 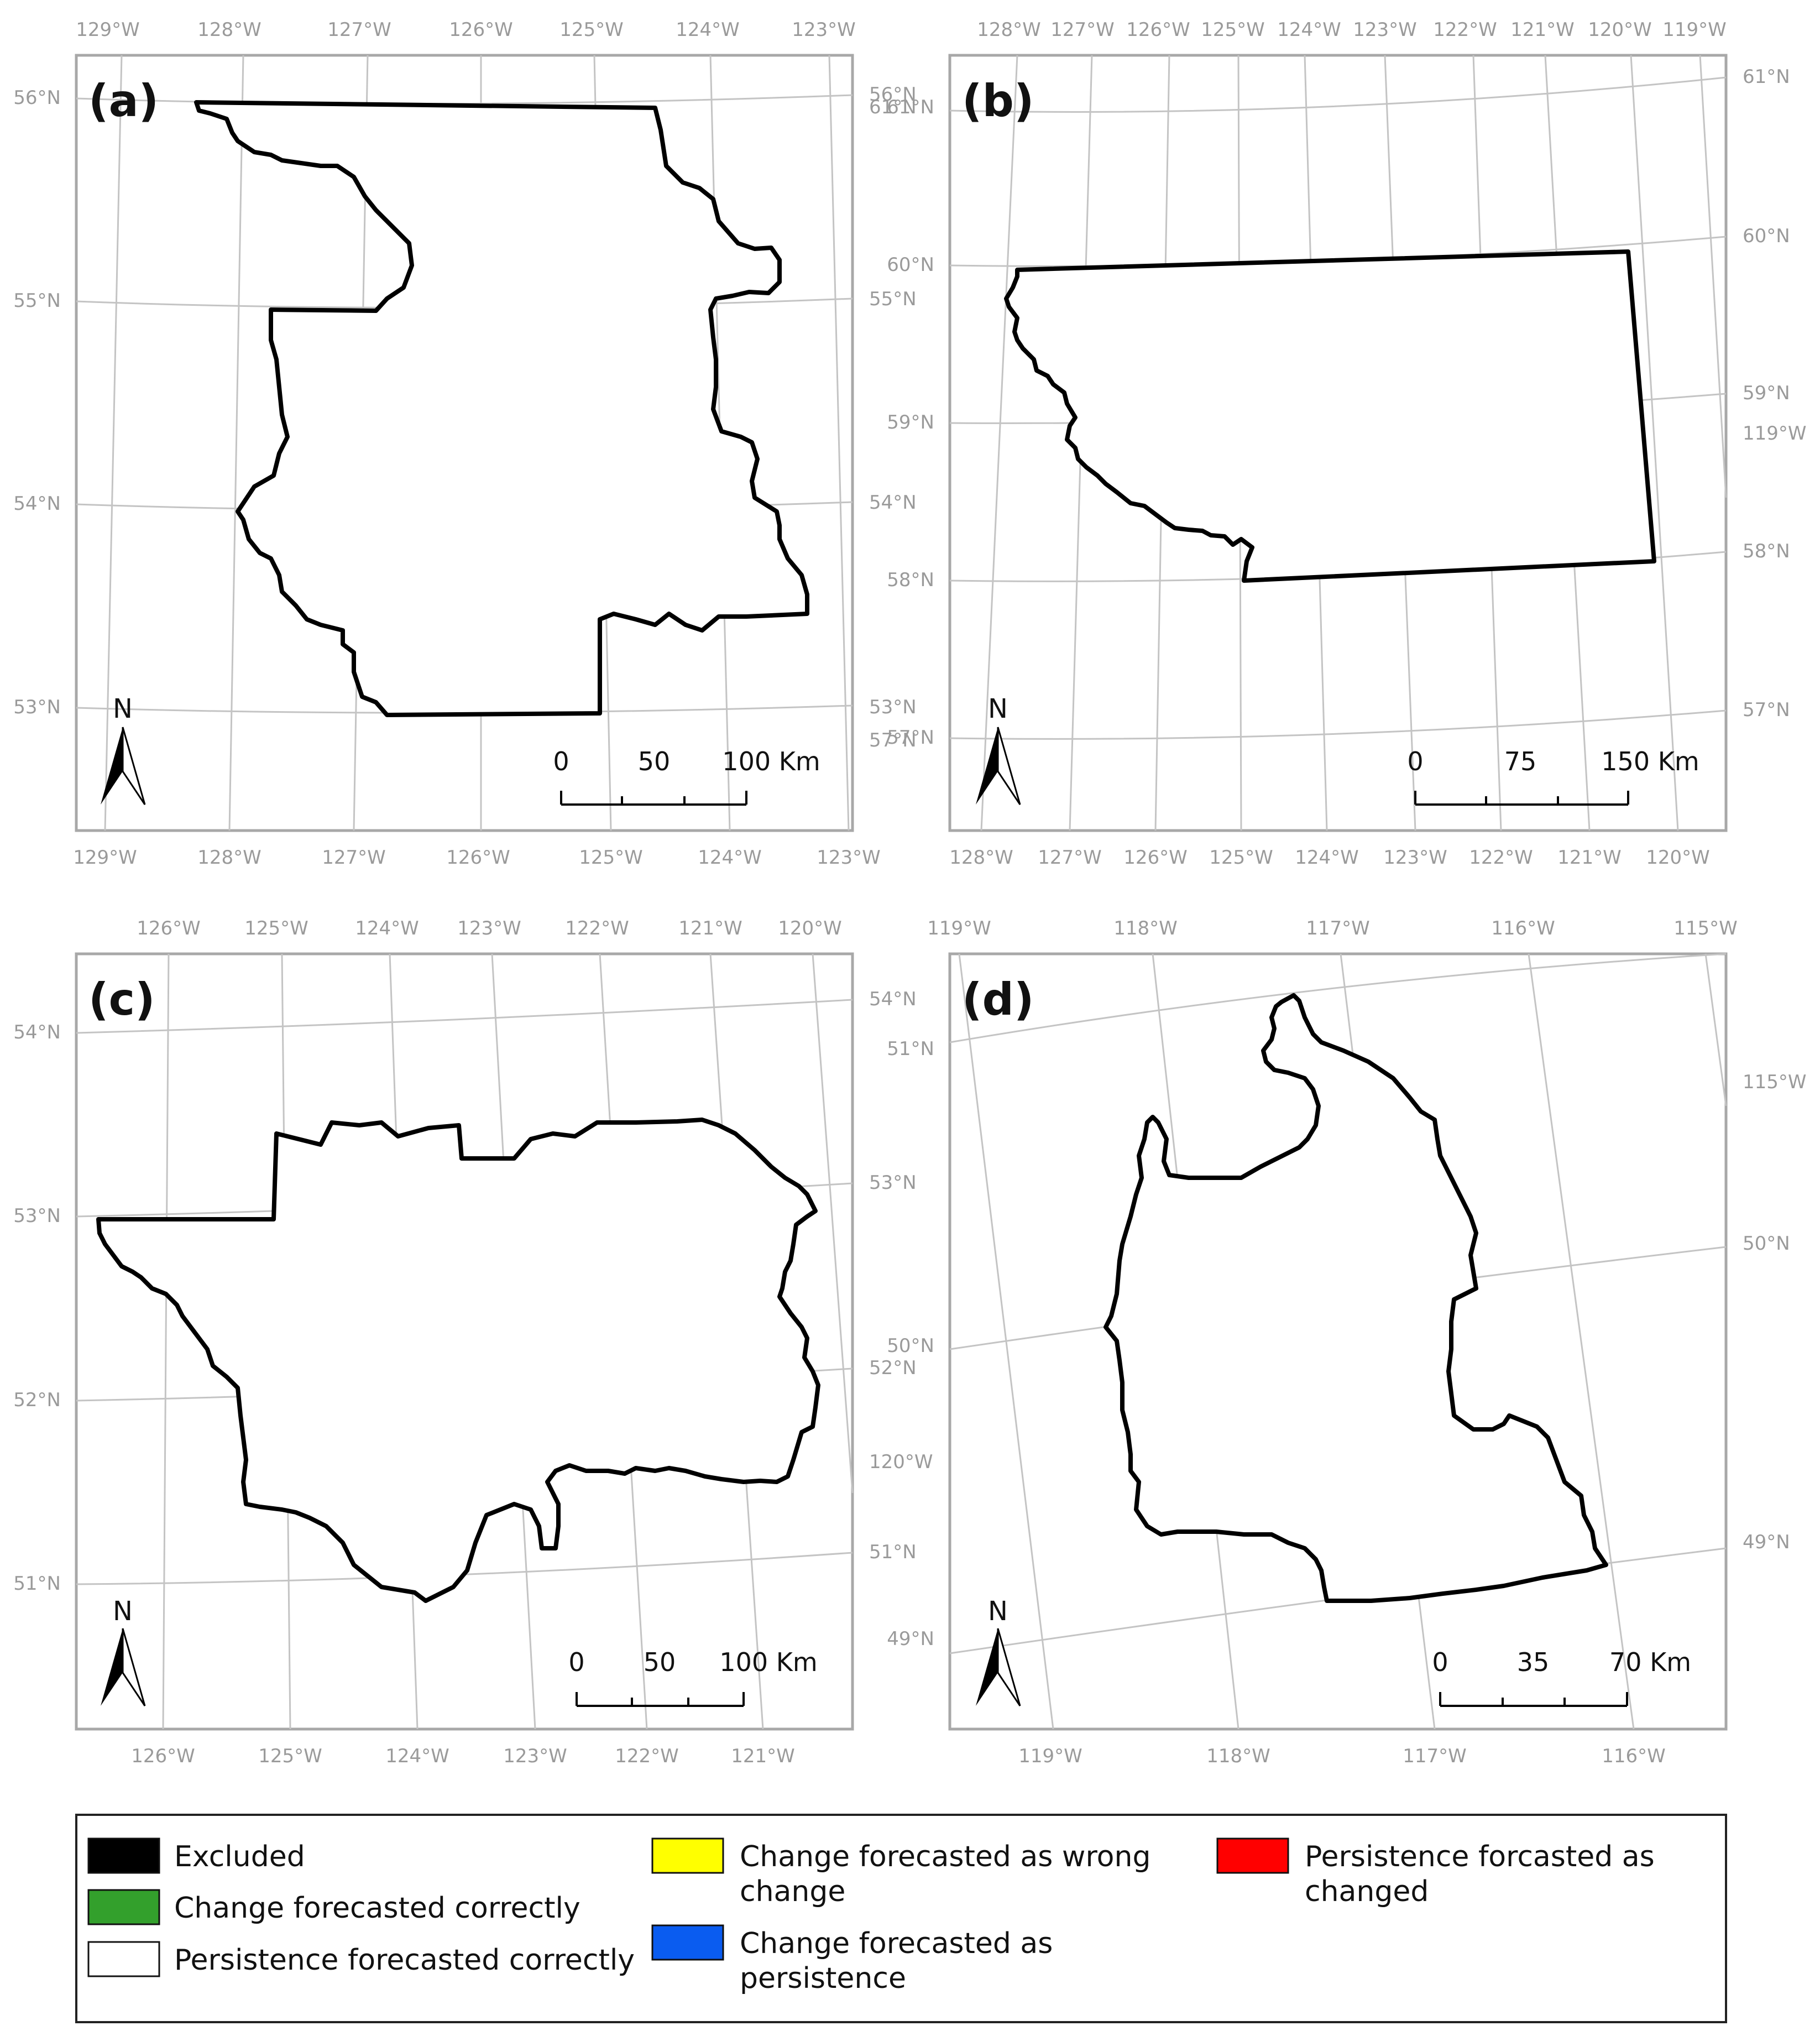 What do you see at coordinates (37, 707) in the screenshot?
I see `panel-a-lat-left: 53°N` at bounding box center [37, 707].